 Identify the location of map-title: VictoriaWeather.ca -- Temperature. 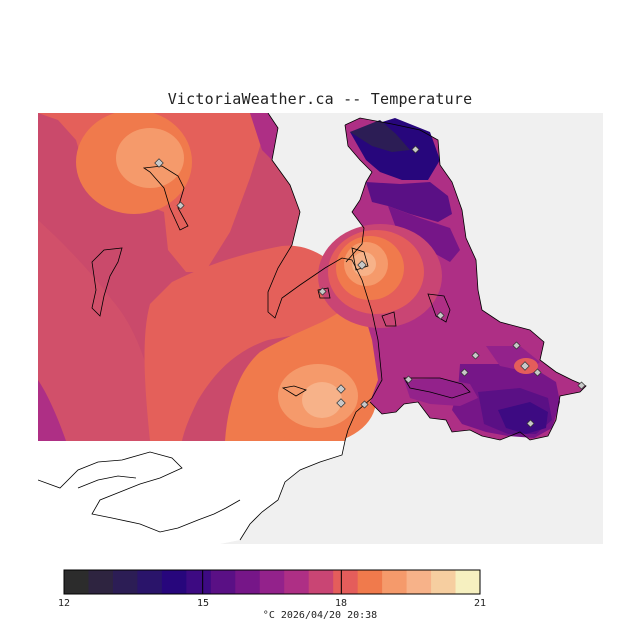
(320, 99).